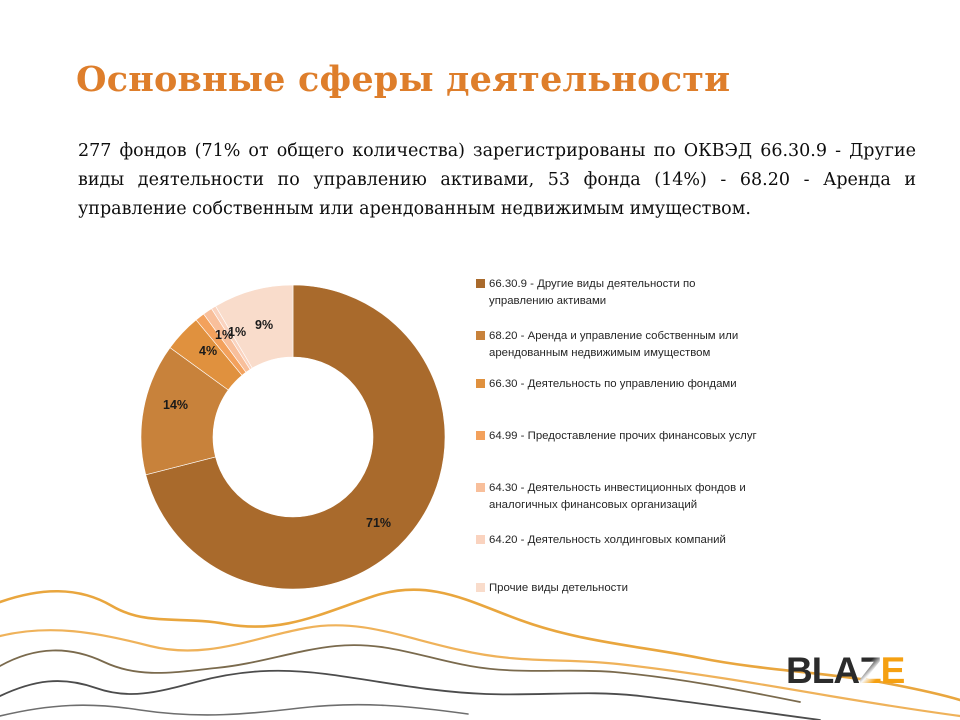 The height and width of the screenshot is (720, 960). What do you see at coordinates (870, 670) in the screenshot?
I see `logo-text-part2: Z` at bounding box center [870, 670].